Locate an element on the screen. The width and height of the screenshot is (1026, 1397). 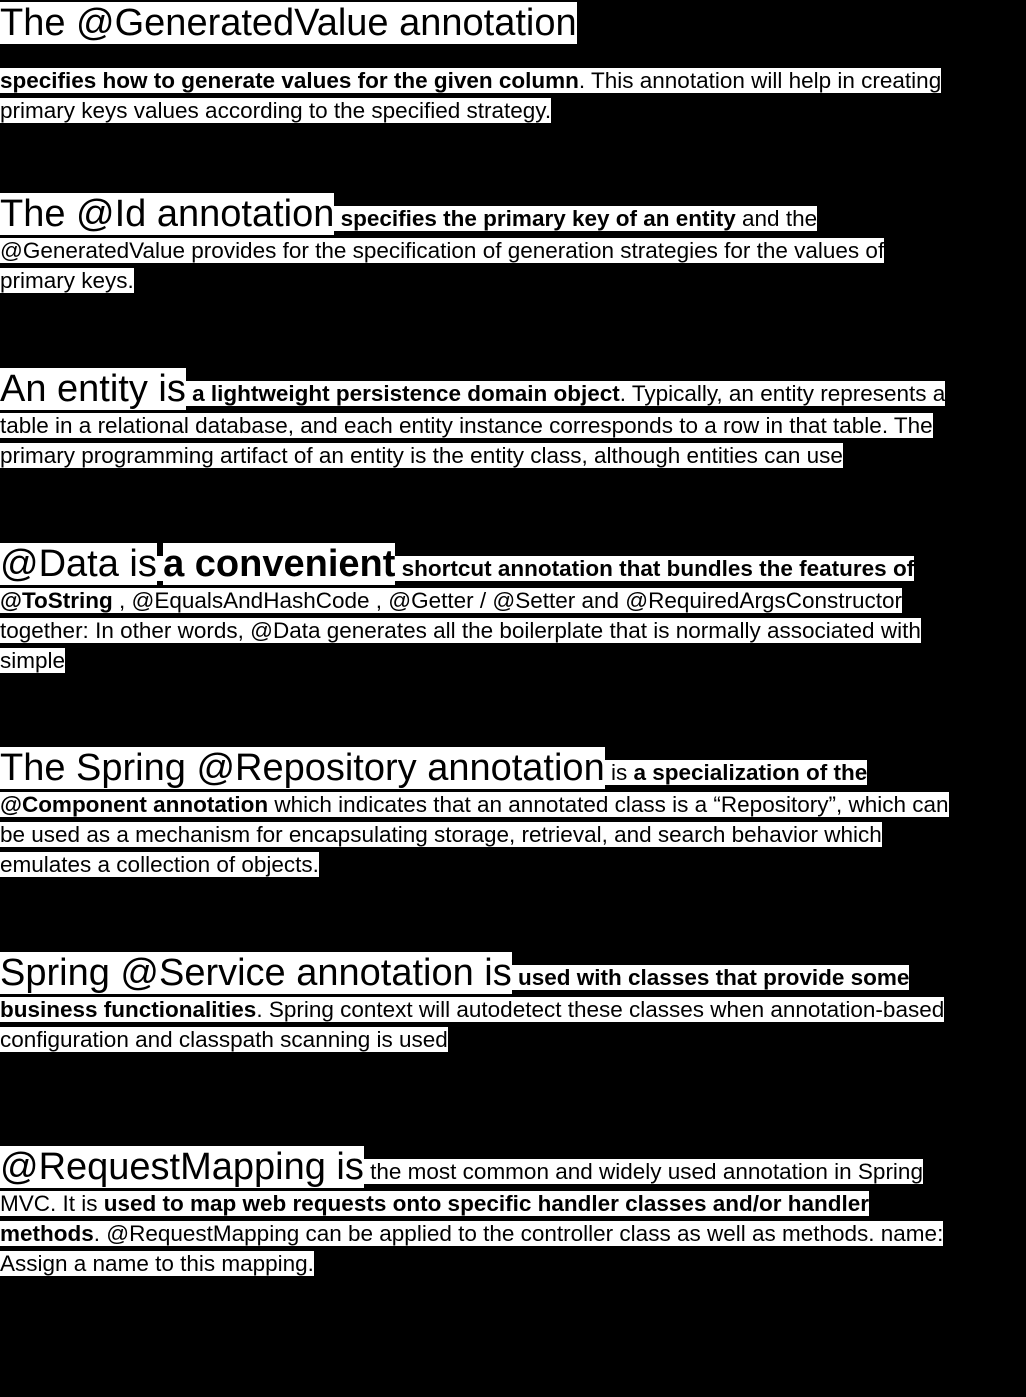
definition-heading: The Spring @Repository annotation is located at coordinates (302, 768).